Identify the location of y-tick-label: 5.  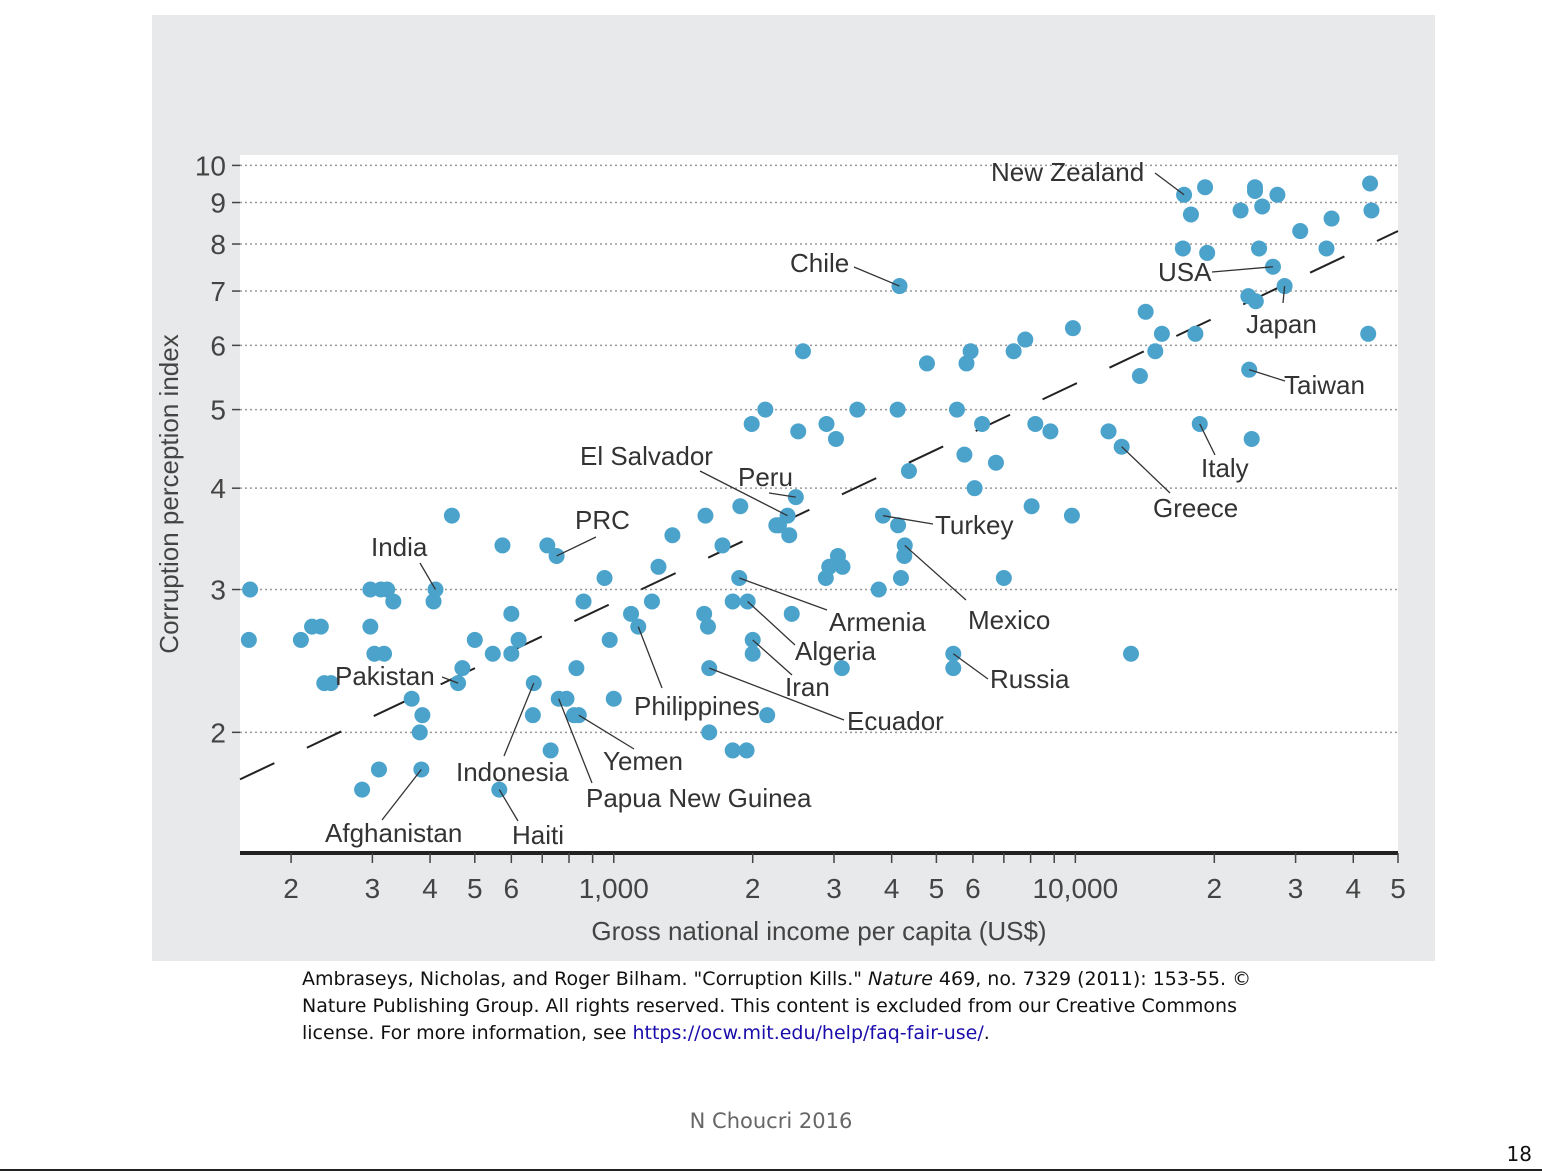
(218, 410).